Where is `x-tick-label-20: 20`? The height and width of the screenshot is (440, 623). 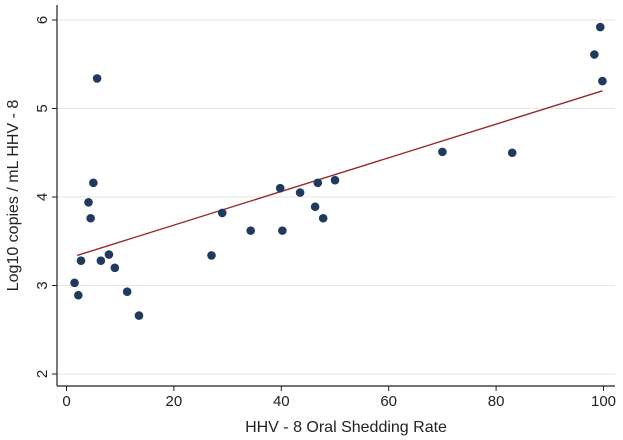
x-tick-label-20: 20 is located at coordinates (174, 401).